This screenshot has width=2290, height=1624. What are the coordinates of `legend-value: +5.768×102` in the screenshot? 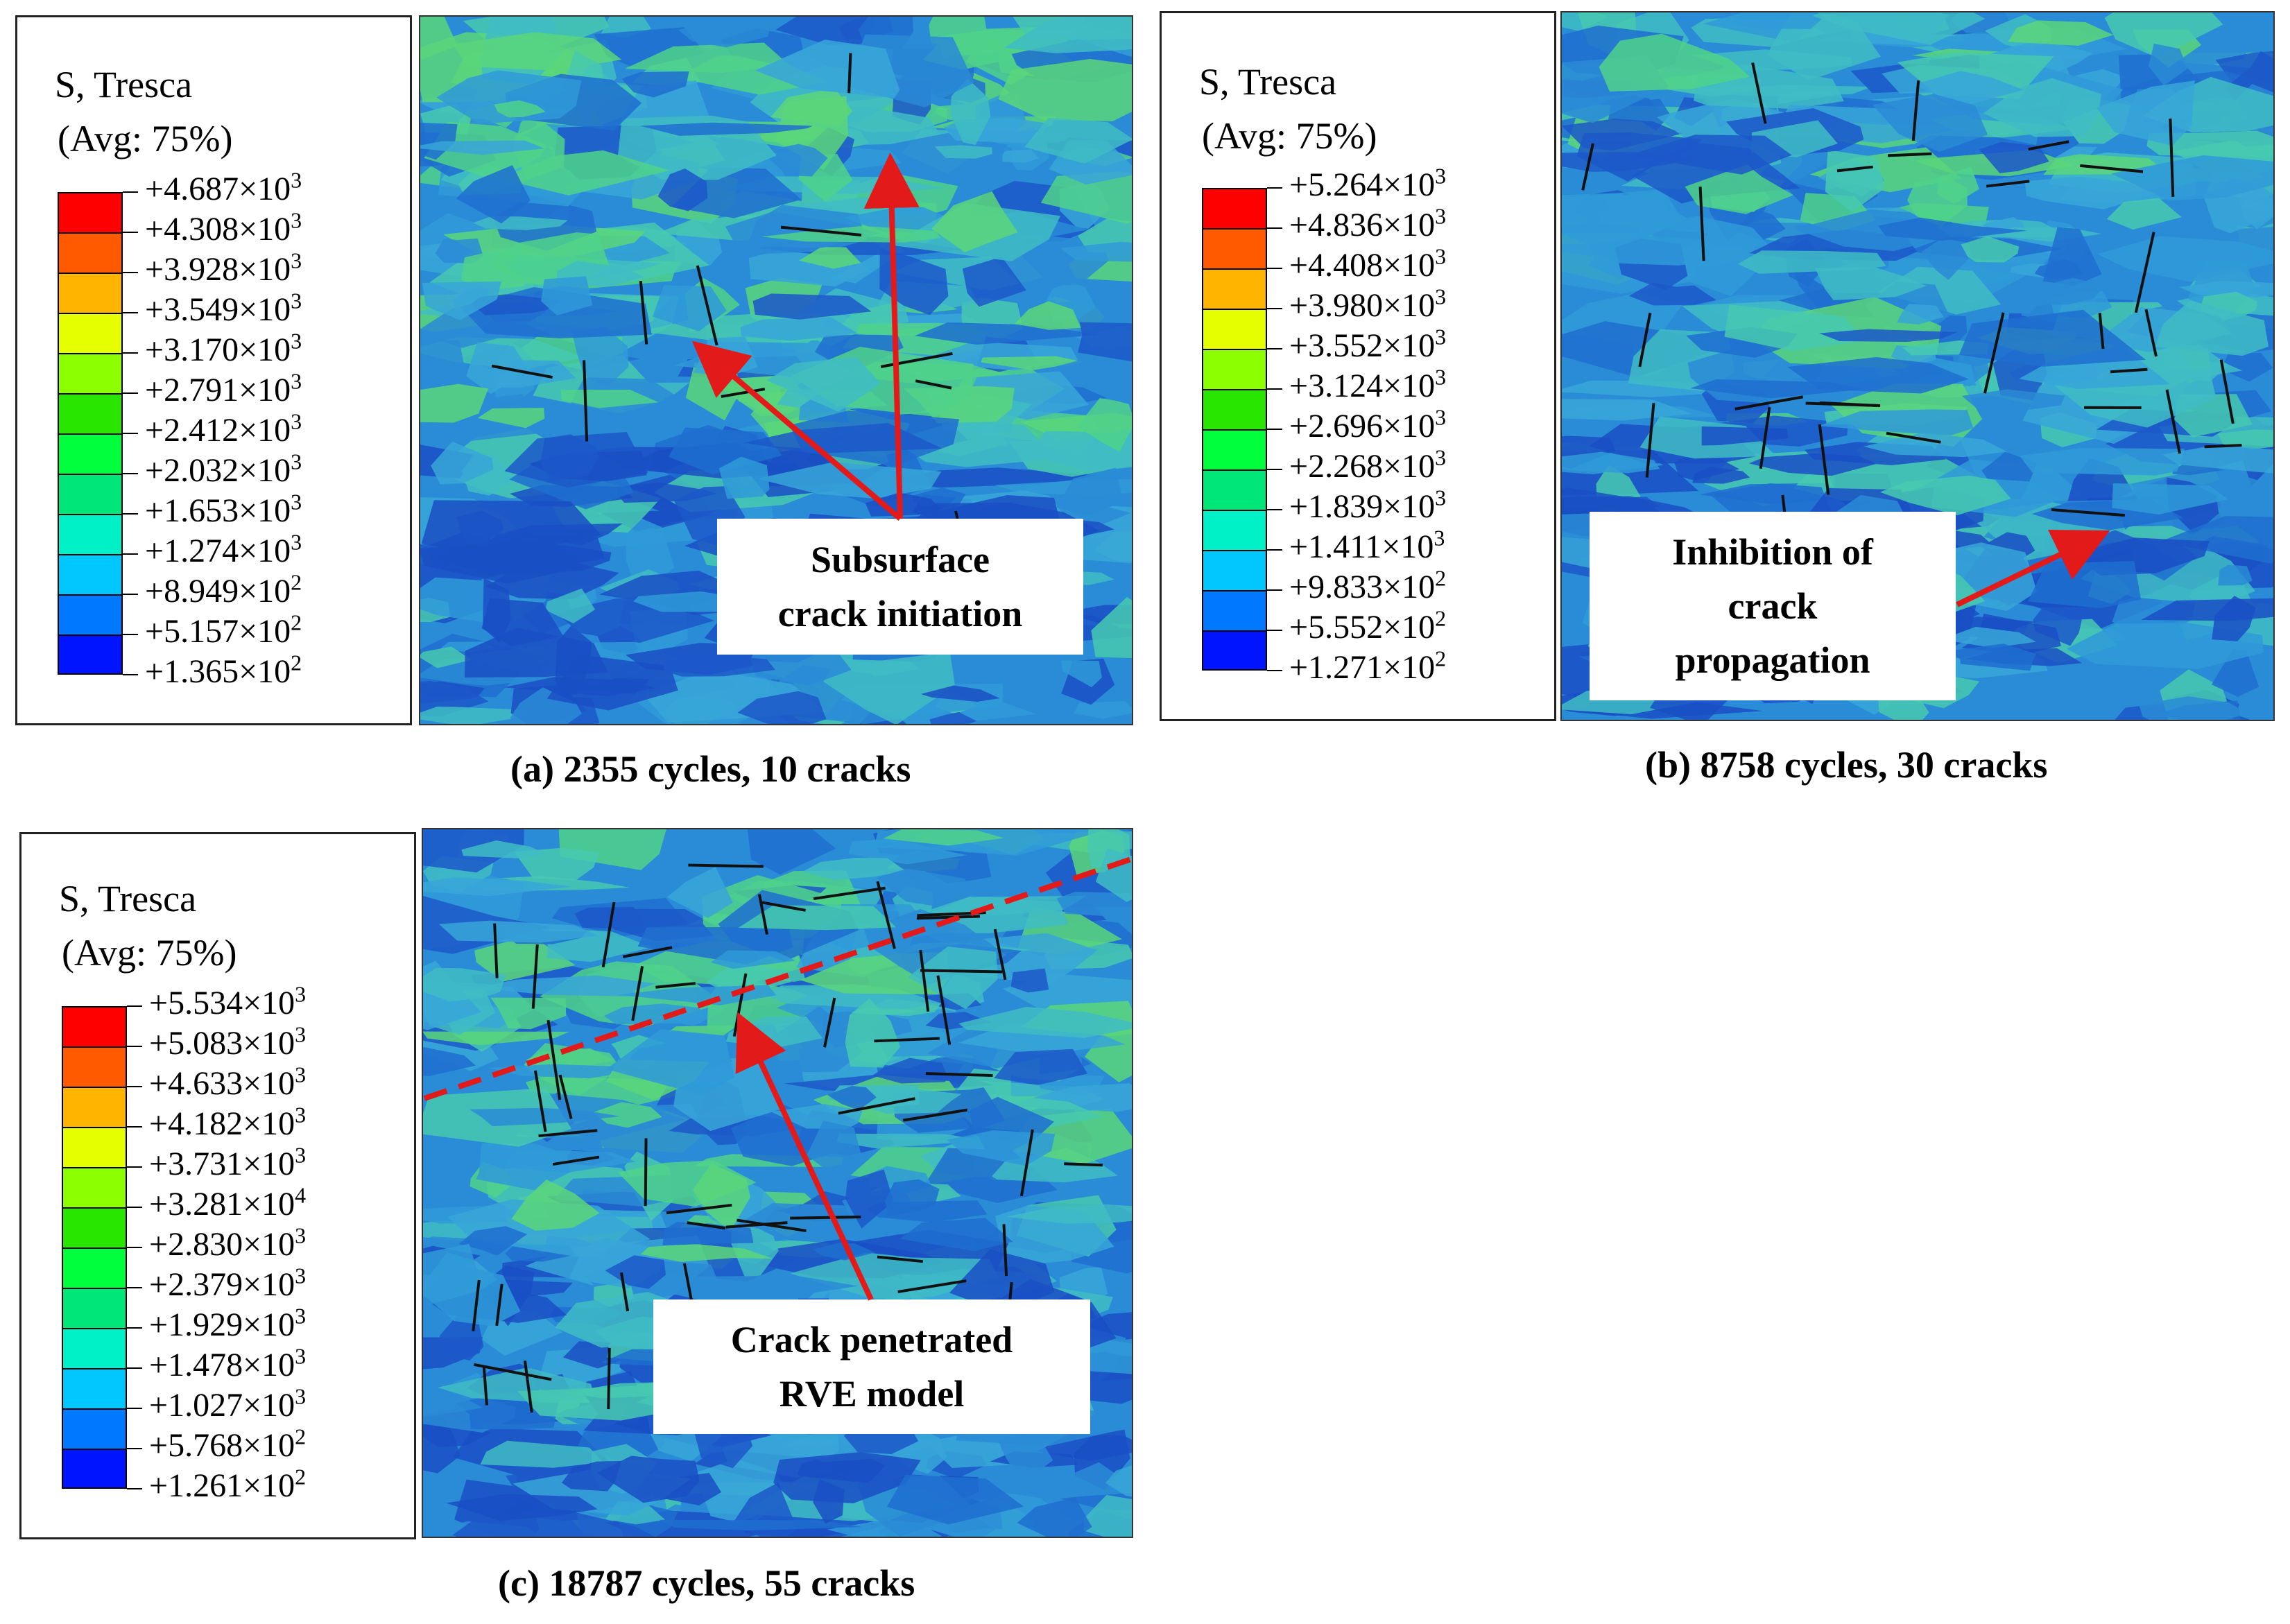 It's located at (228, 1444).